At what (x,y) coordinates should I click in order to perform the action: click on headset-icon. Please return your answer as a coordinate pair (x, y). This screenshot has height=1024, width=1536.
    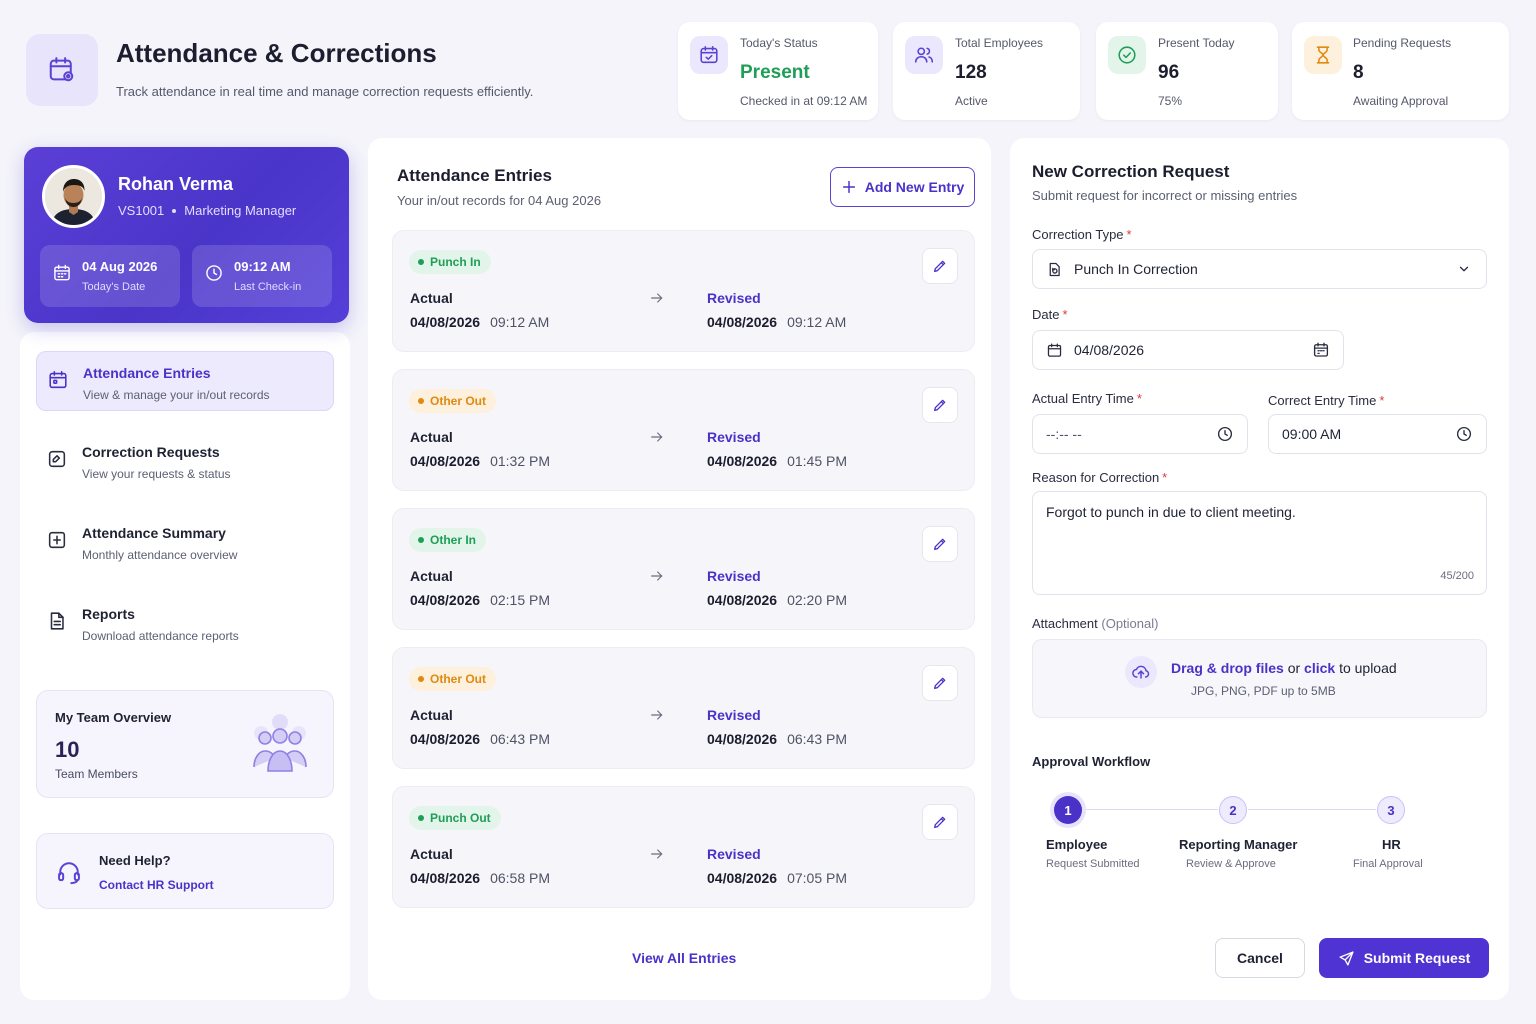
    Looking at the image, I should click on (69, 873).